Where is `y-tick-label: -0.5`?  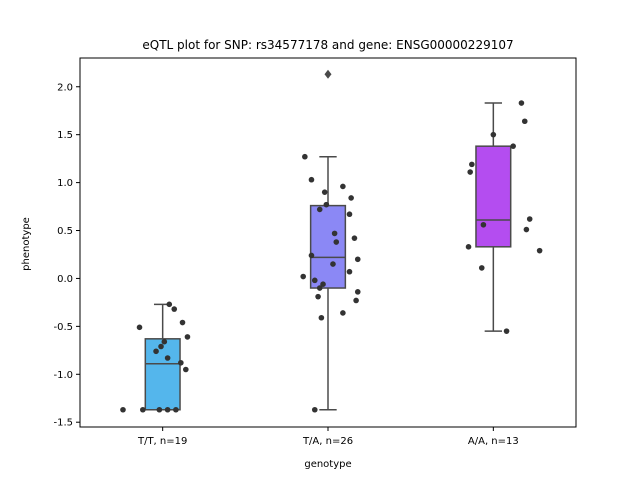 y-tick-label: -0.5 is located at coordinates (63, 327).